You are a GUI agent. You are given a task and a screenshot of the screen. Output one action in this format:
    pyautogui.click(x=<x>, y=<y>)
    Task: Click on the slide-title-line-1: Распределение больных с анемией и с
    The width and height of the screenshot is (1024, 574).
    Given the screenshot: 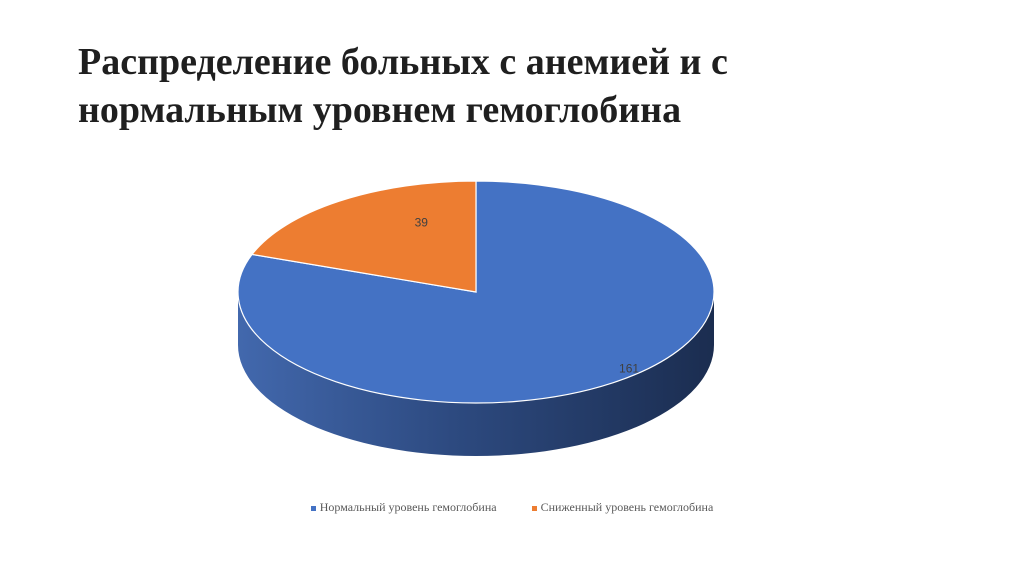 What is the action you would take?
    pyautogui.click(x=403, y=62)
    